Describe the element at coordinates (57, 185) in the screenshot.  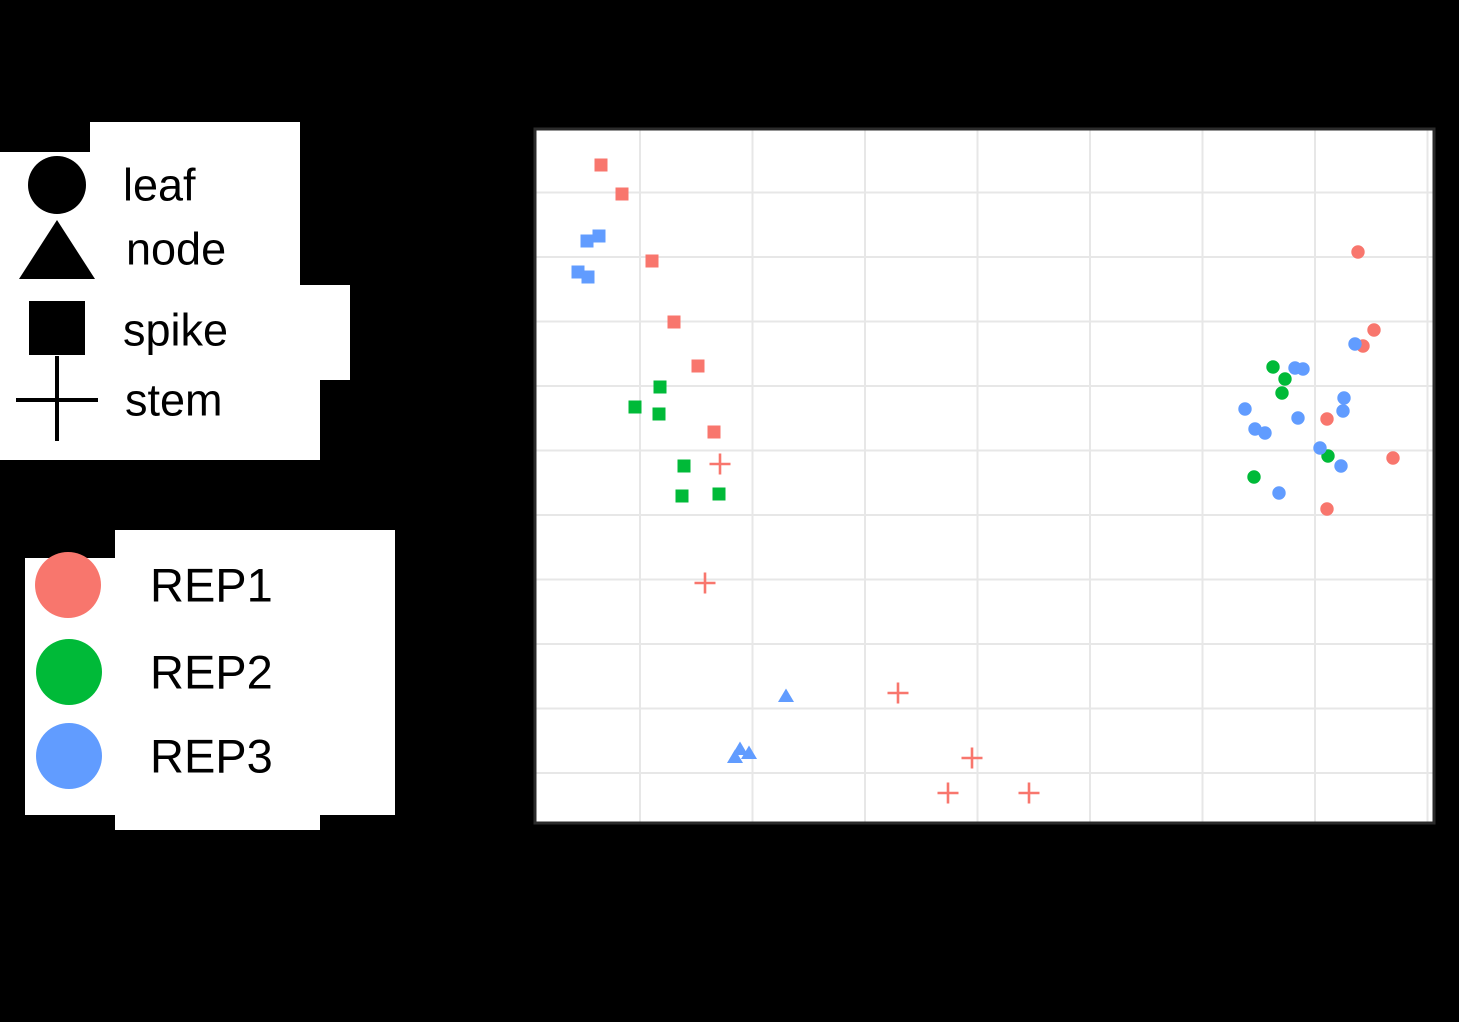
I see `circle-icon` at that location.